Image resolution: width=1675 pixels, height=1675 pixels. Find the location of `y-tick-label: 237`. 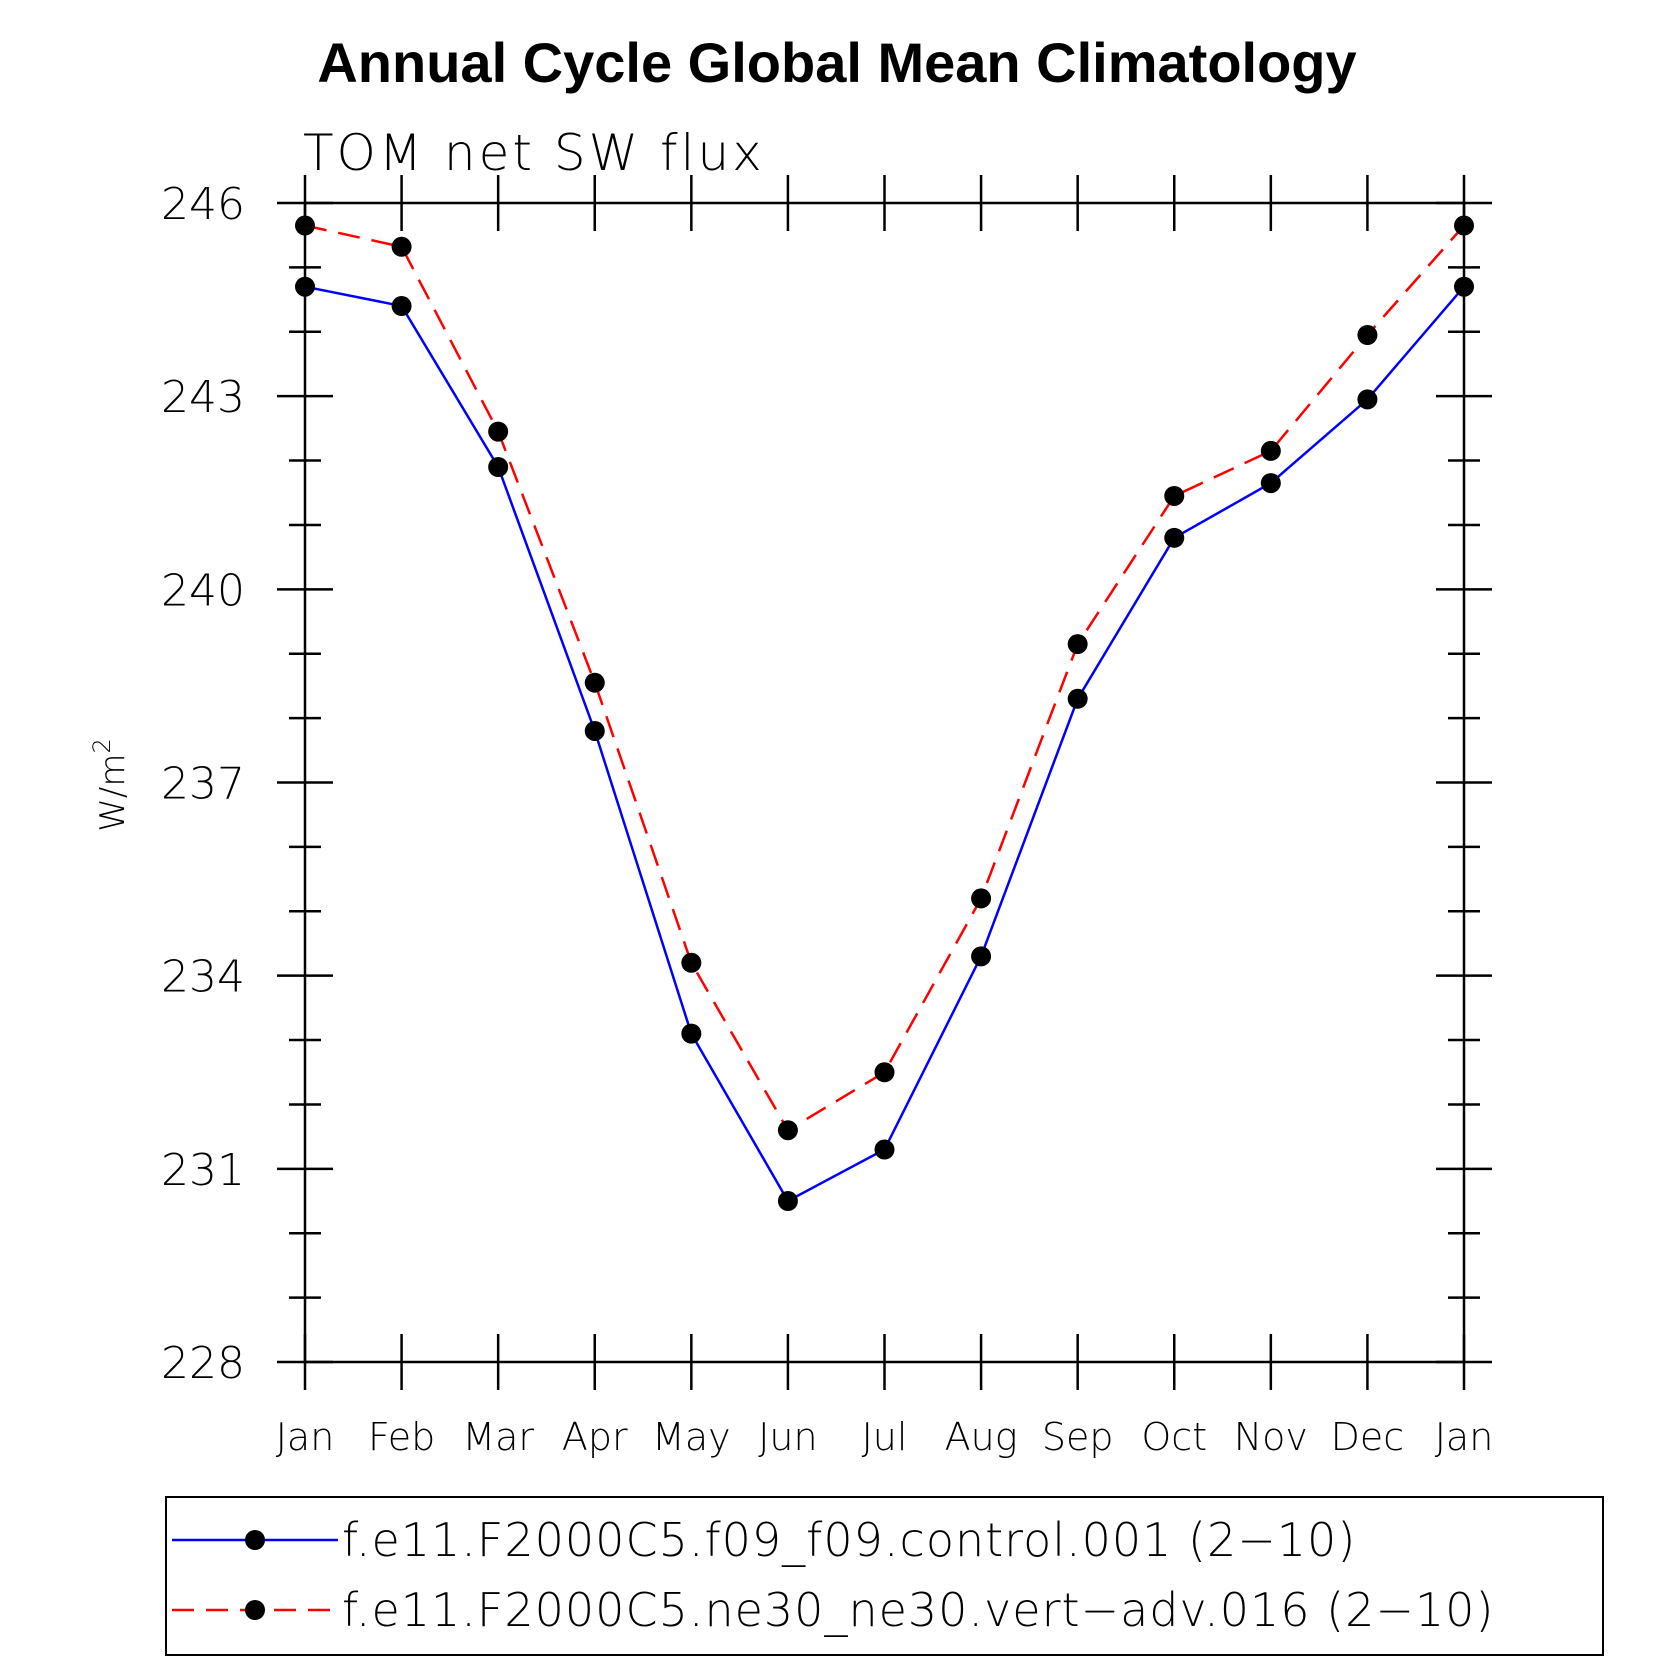

y-tick-label: 237 is located at coordinates (203, 784).